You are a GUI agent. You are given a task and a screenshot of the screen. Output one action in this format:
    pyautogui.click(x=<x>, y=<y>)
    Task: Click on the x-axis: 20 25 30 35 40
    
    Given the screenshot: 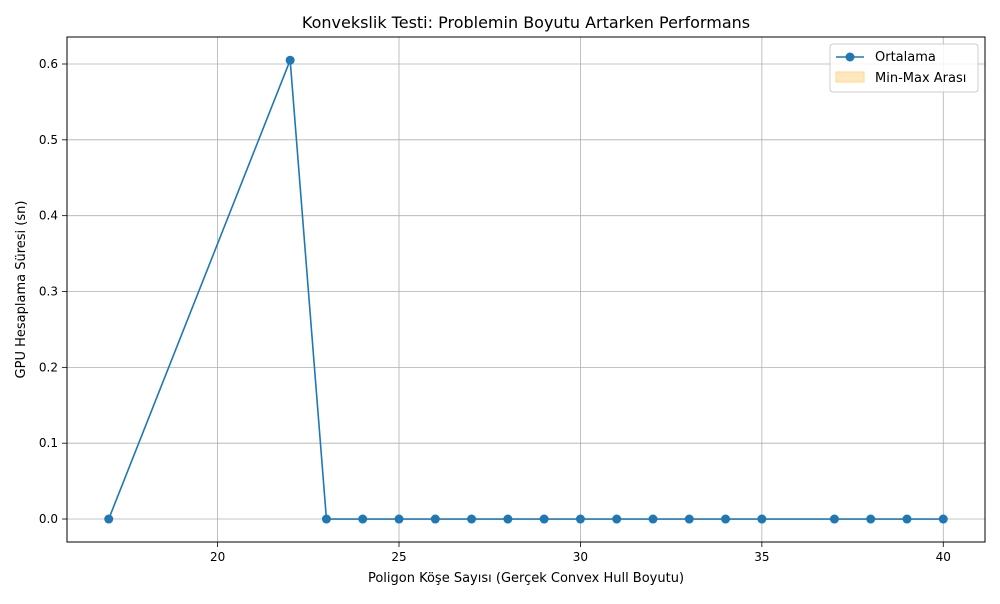 What is the action you would take?
    pyautogui.click(x=580, y=553)
    